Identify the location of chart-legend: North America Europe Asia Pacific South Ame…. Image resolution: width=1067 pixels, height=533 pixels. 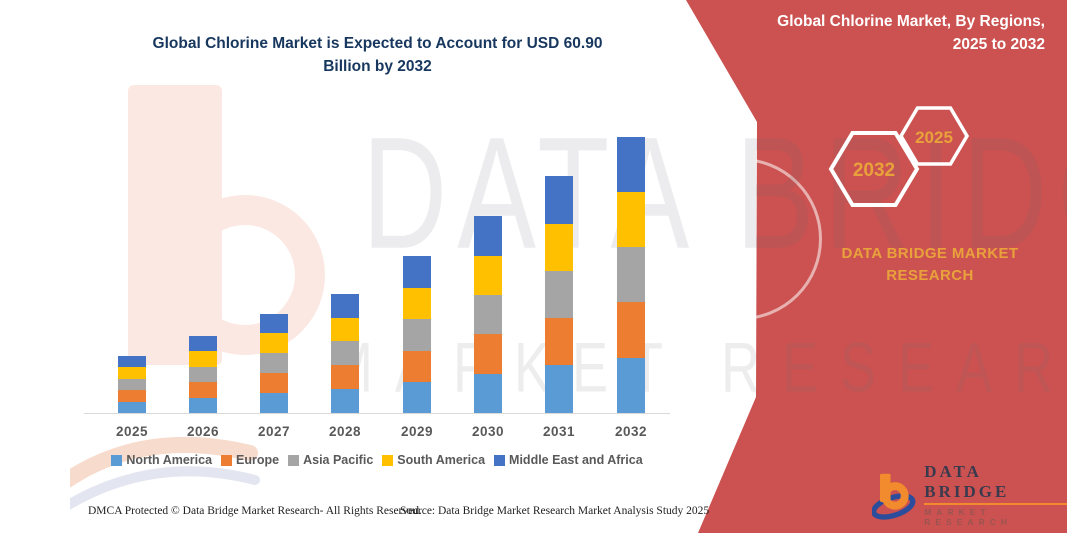
(377, 460).